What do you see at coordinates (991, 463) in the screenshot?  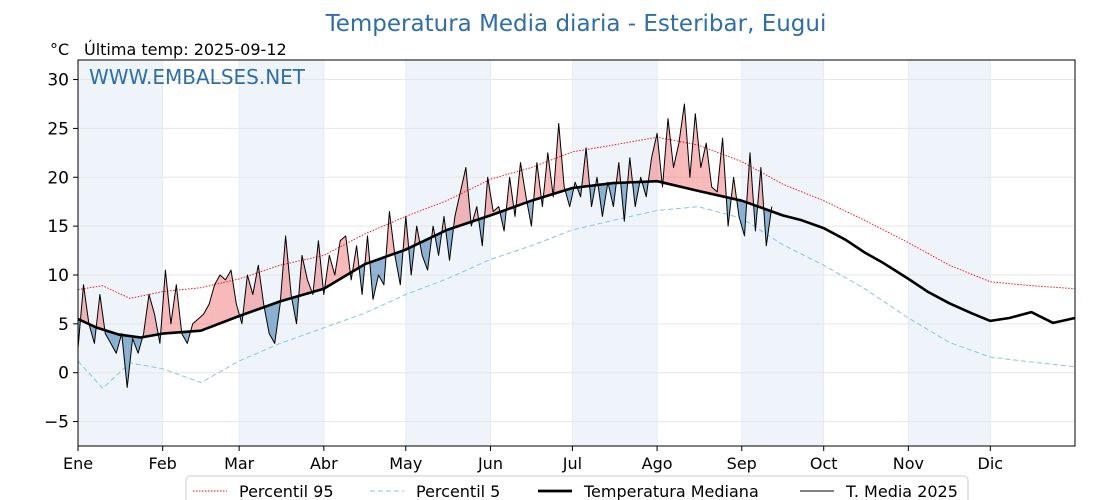 I see `x-tick-label: Dic` at bounding box center [991, 463].